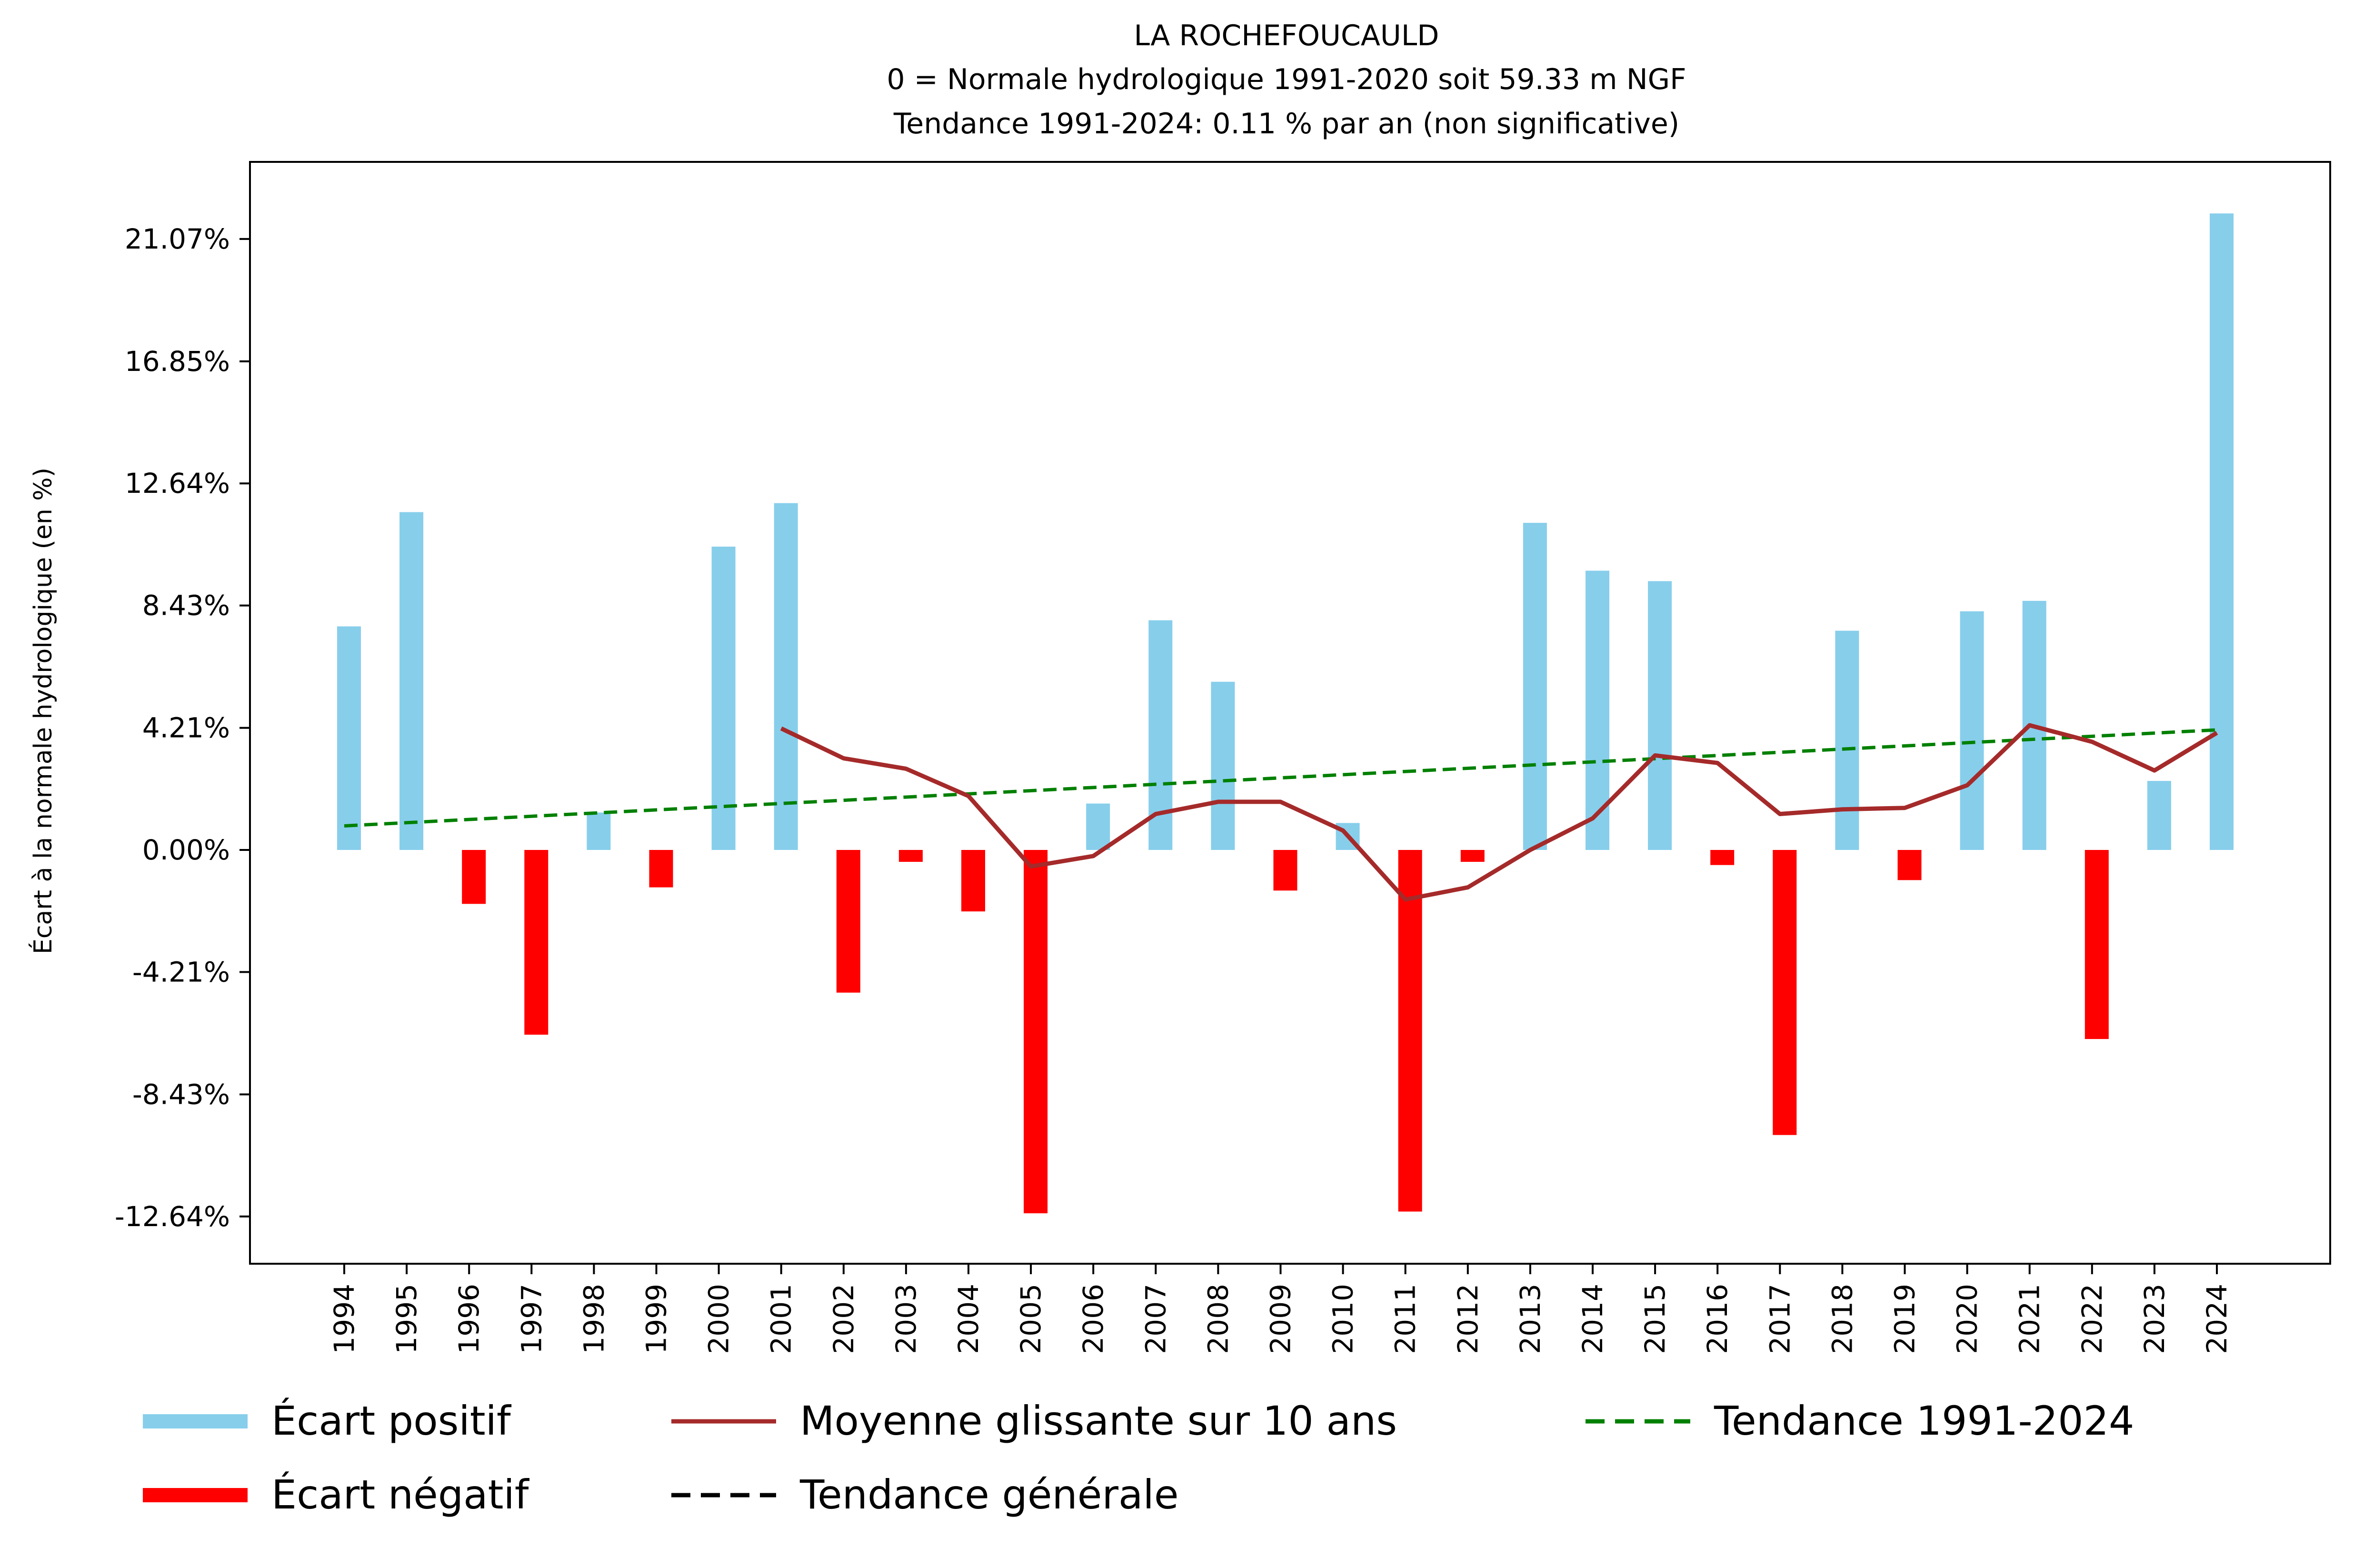 The image size is (2354, 1568). I want to click on x-tick-label: 1998, so click(594, 1319).